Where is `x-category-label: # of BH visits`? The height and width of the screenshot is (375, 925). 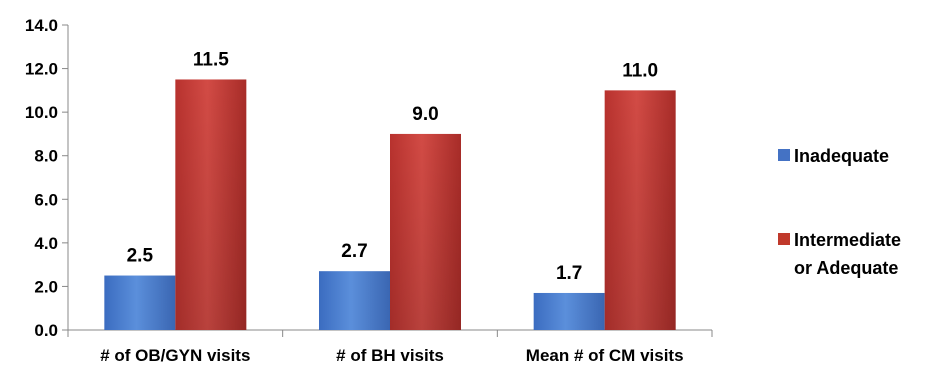 x-category-label: # of BH visits is located at coordinates (390, 355).